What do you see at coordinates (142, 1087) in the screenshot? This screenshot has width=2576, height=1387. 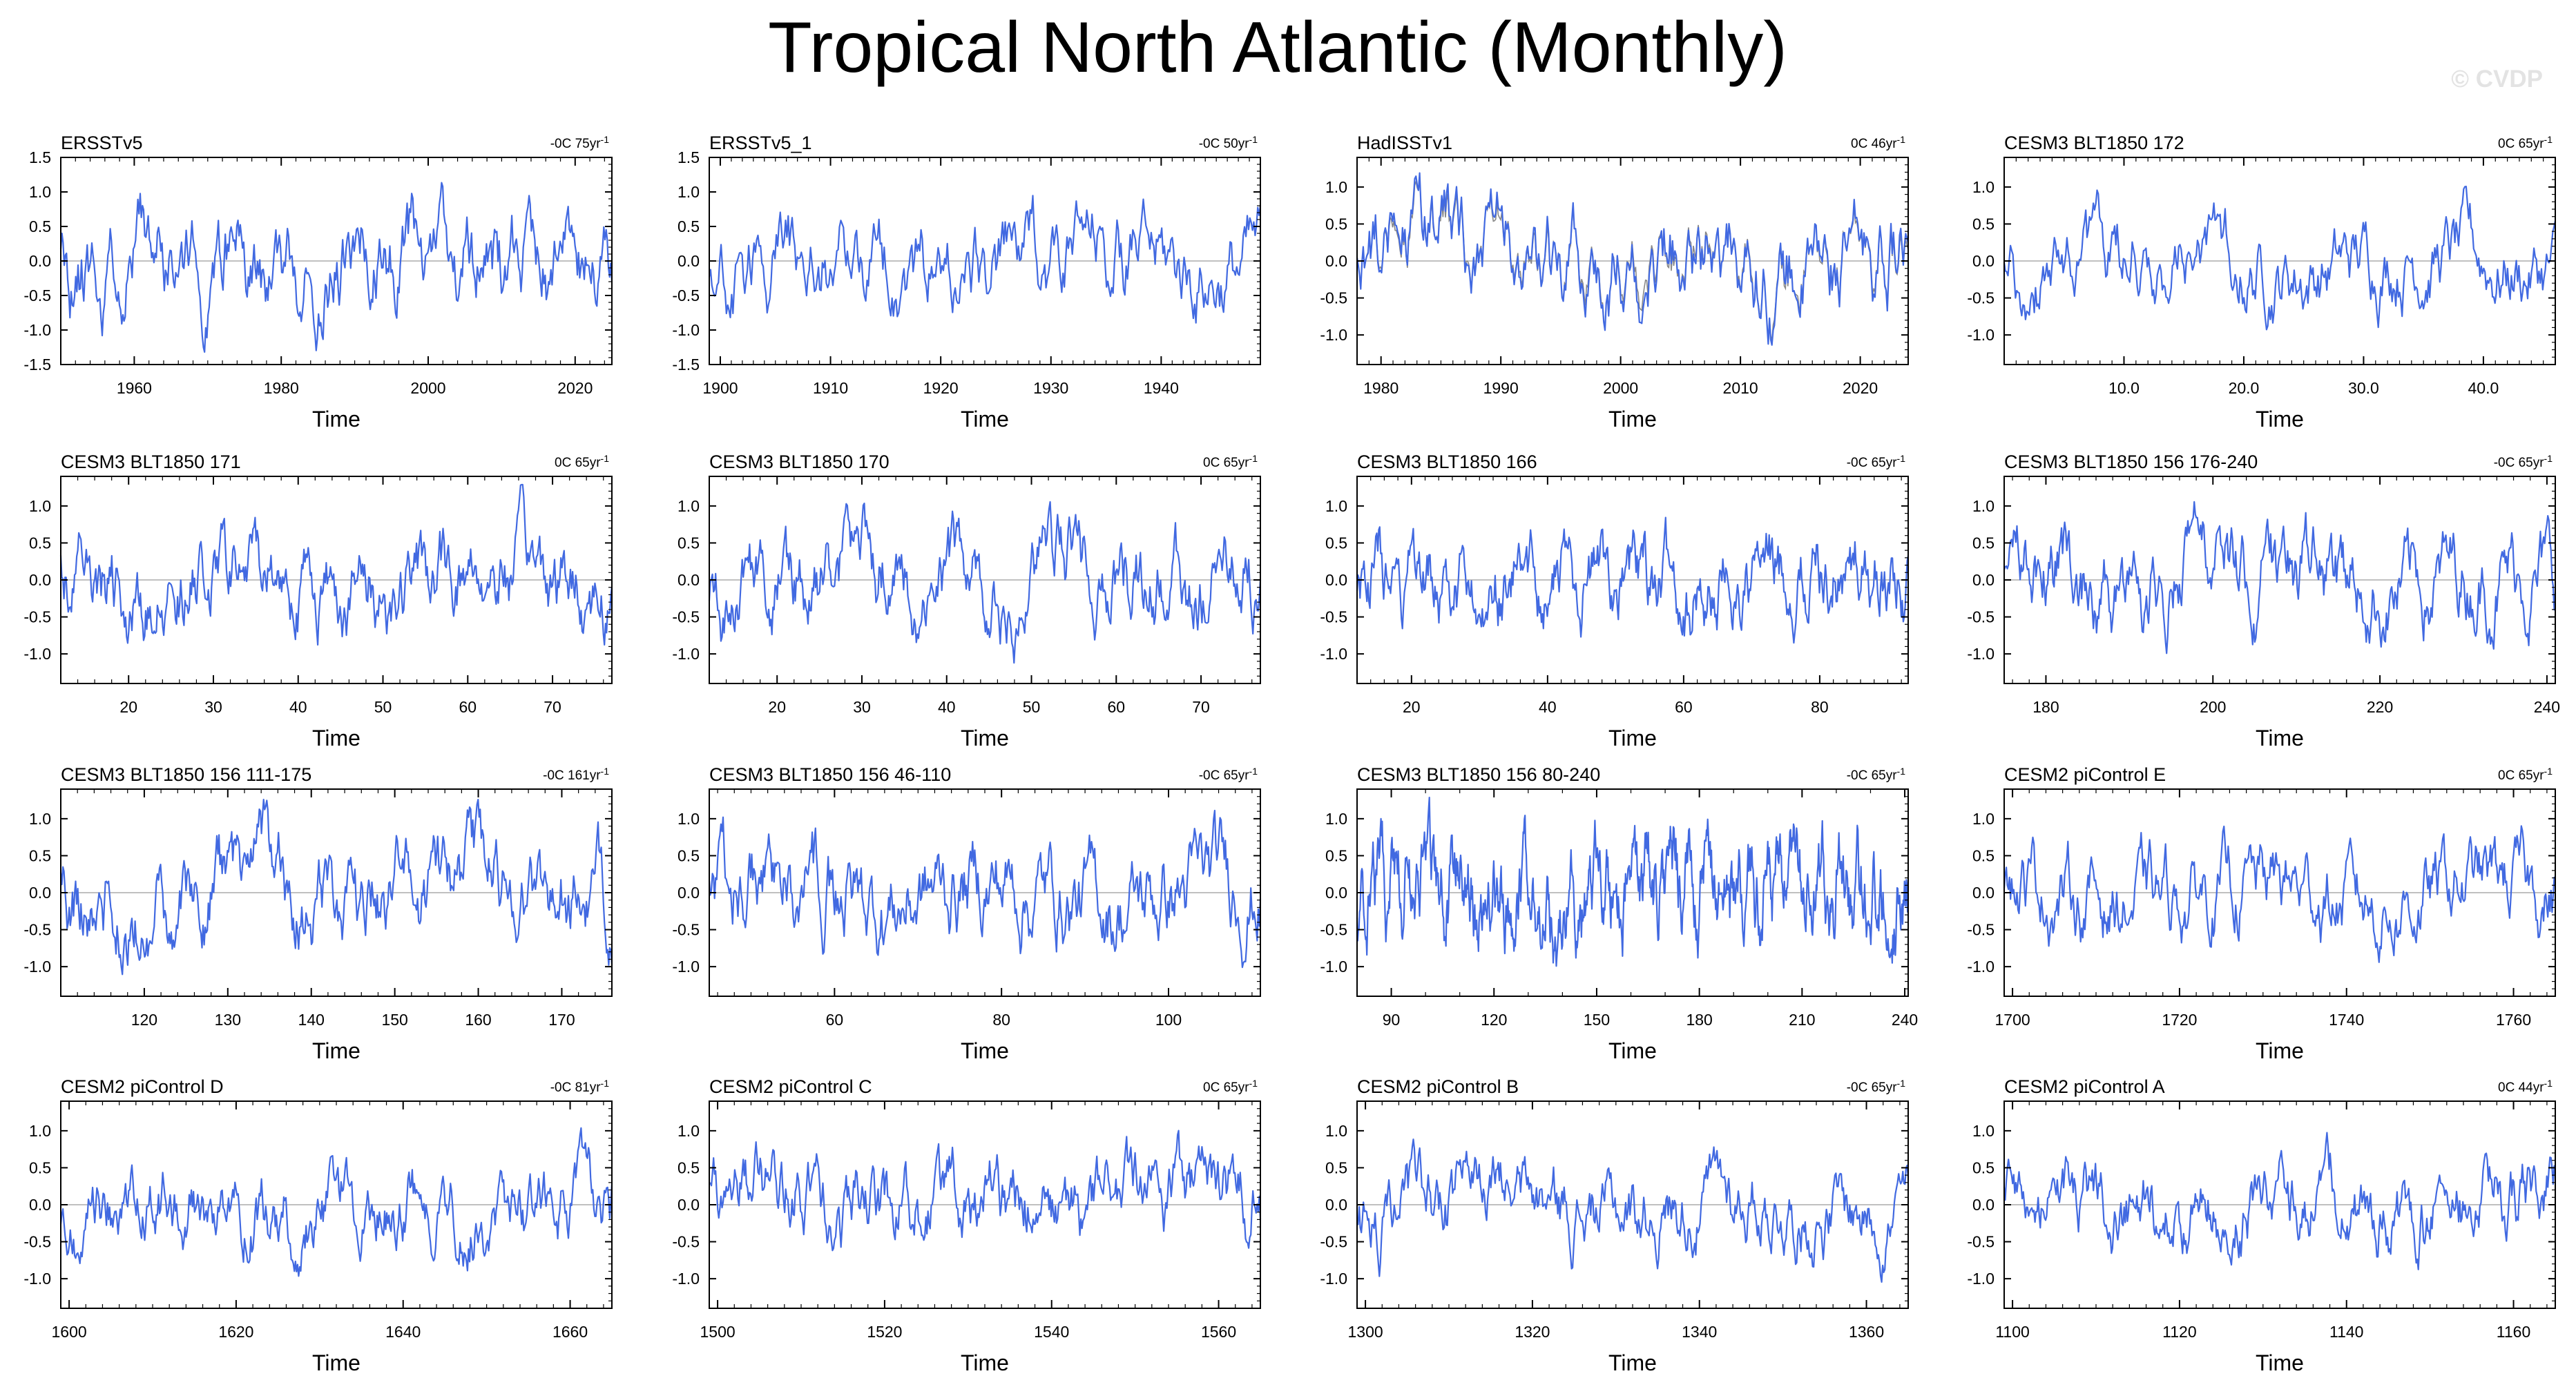 I see `panel-title: CESM2 piControl D` at bounding box center [142, 1087].